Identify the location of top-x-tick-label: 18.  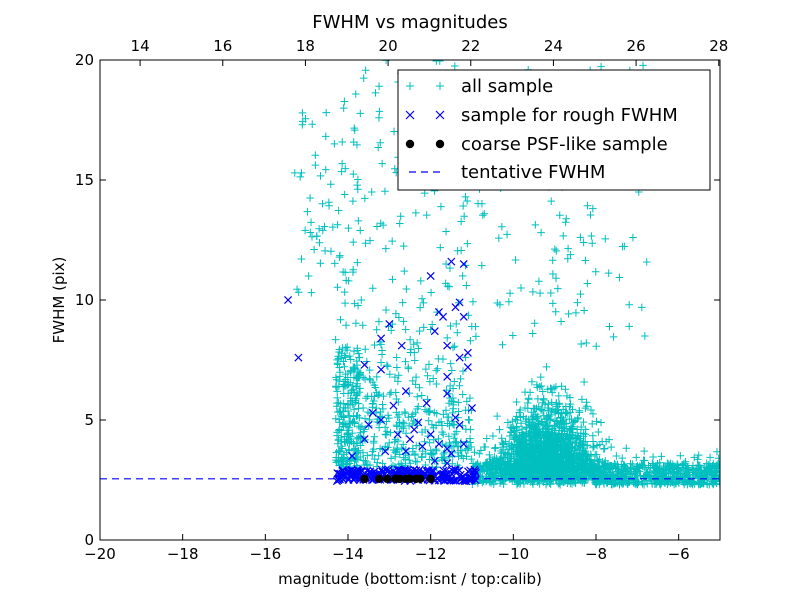
(305, 46).